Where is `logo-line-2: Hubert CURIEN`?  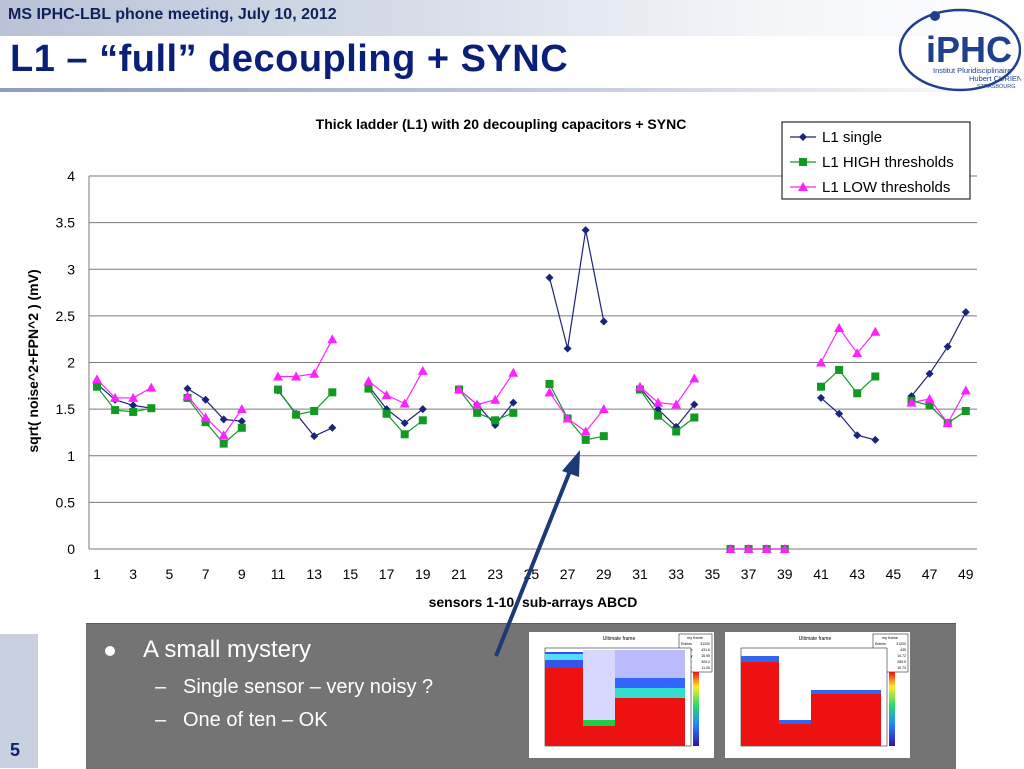 logo-line-2: Hubert CURIEN is located at coordinates (995, 78).